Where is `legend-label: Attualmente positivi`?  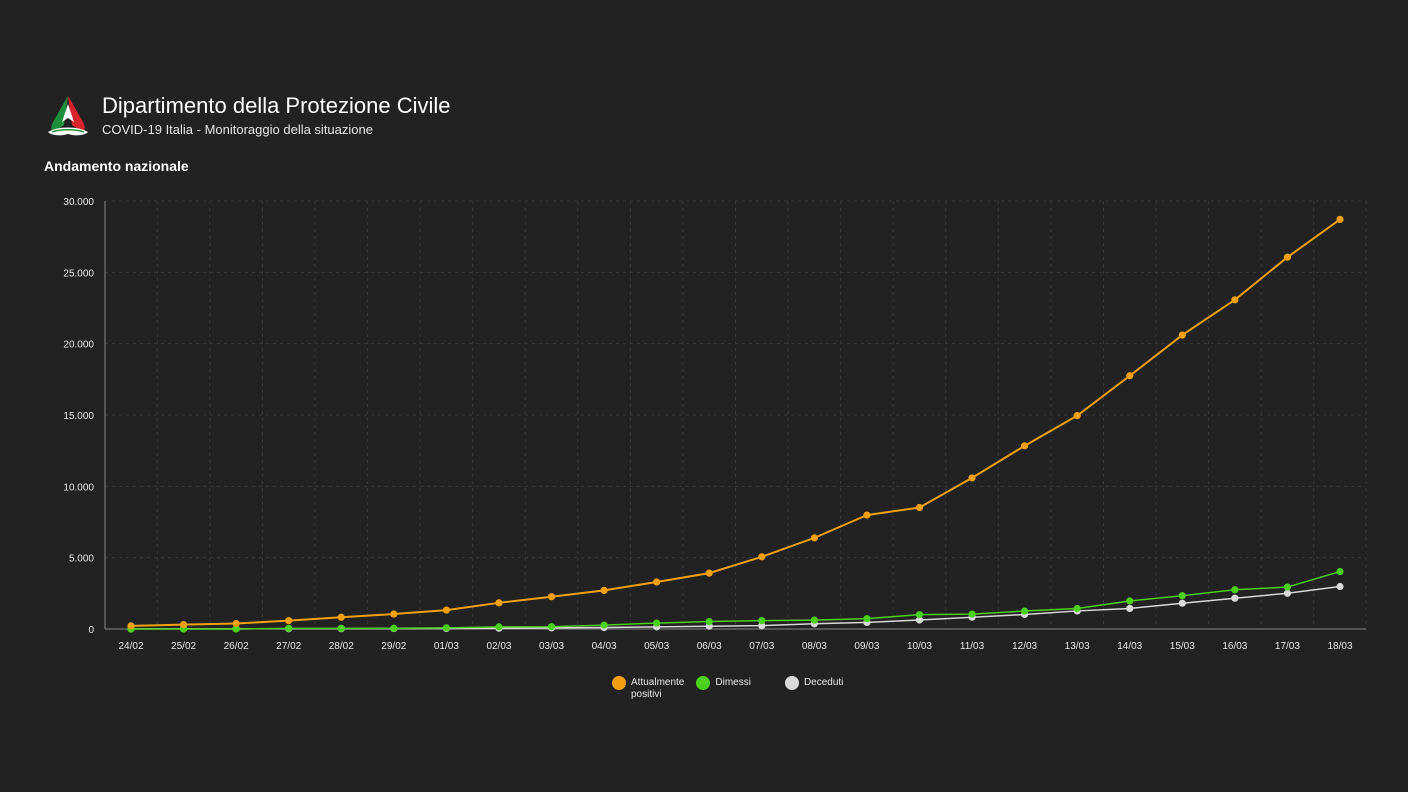 legend-label: Attualmente positivi is located at coordinates (657, 688).